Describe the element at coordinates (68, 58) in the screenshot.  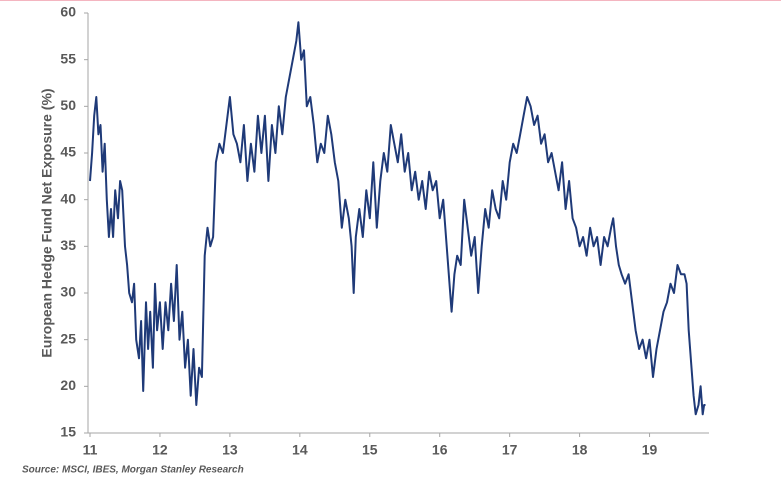
I see `y-tick-label: 55` at that location.